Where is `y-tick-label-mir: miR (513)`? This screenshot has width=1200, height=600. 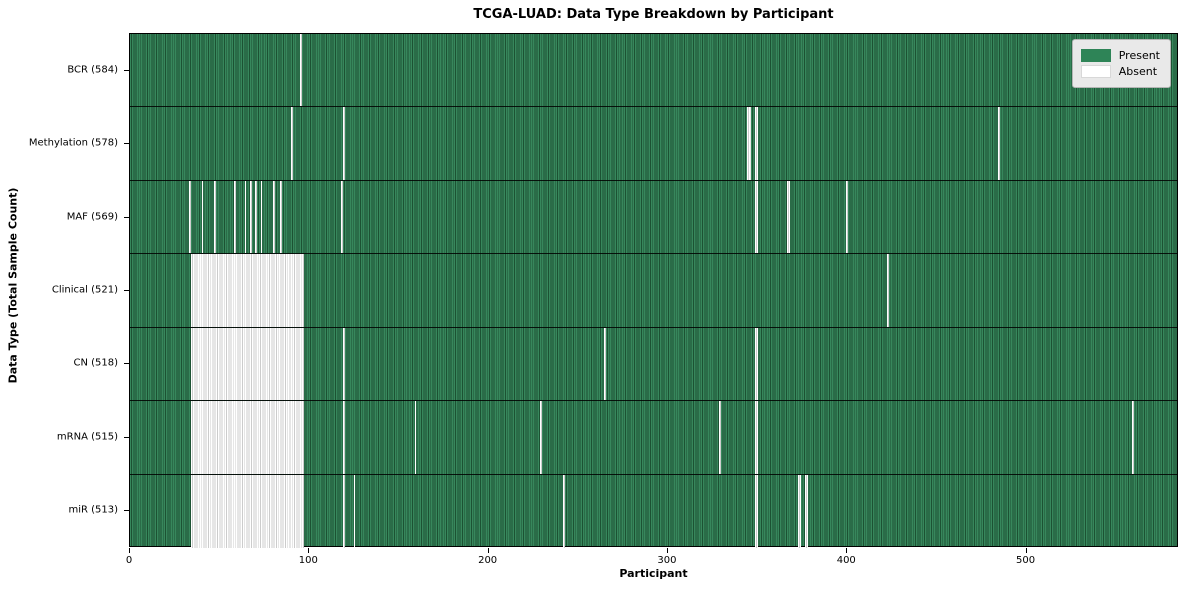 y-tick-label-mir: miR (513) is located at coordinates (93, 510).